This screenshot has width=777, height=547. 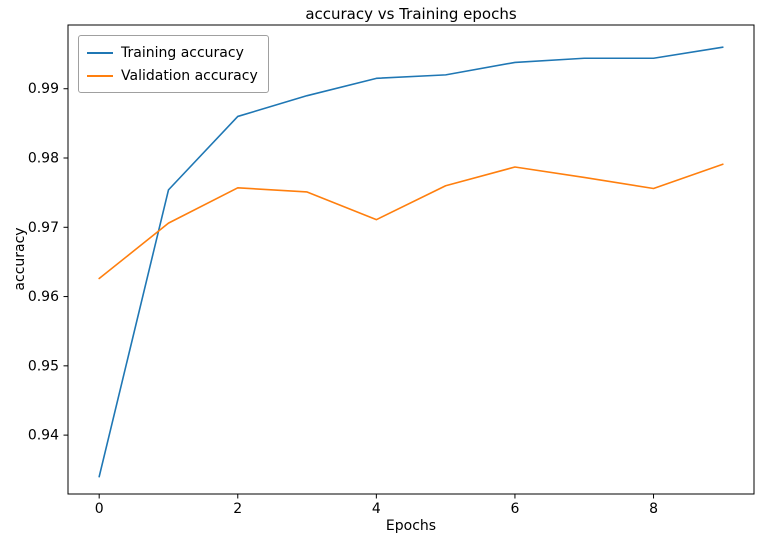 I want to click on x-axis-label: Epochs, so click(x=411, y=526).